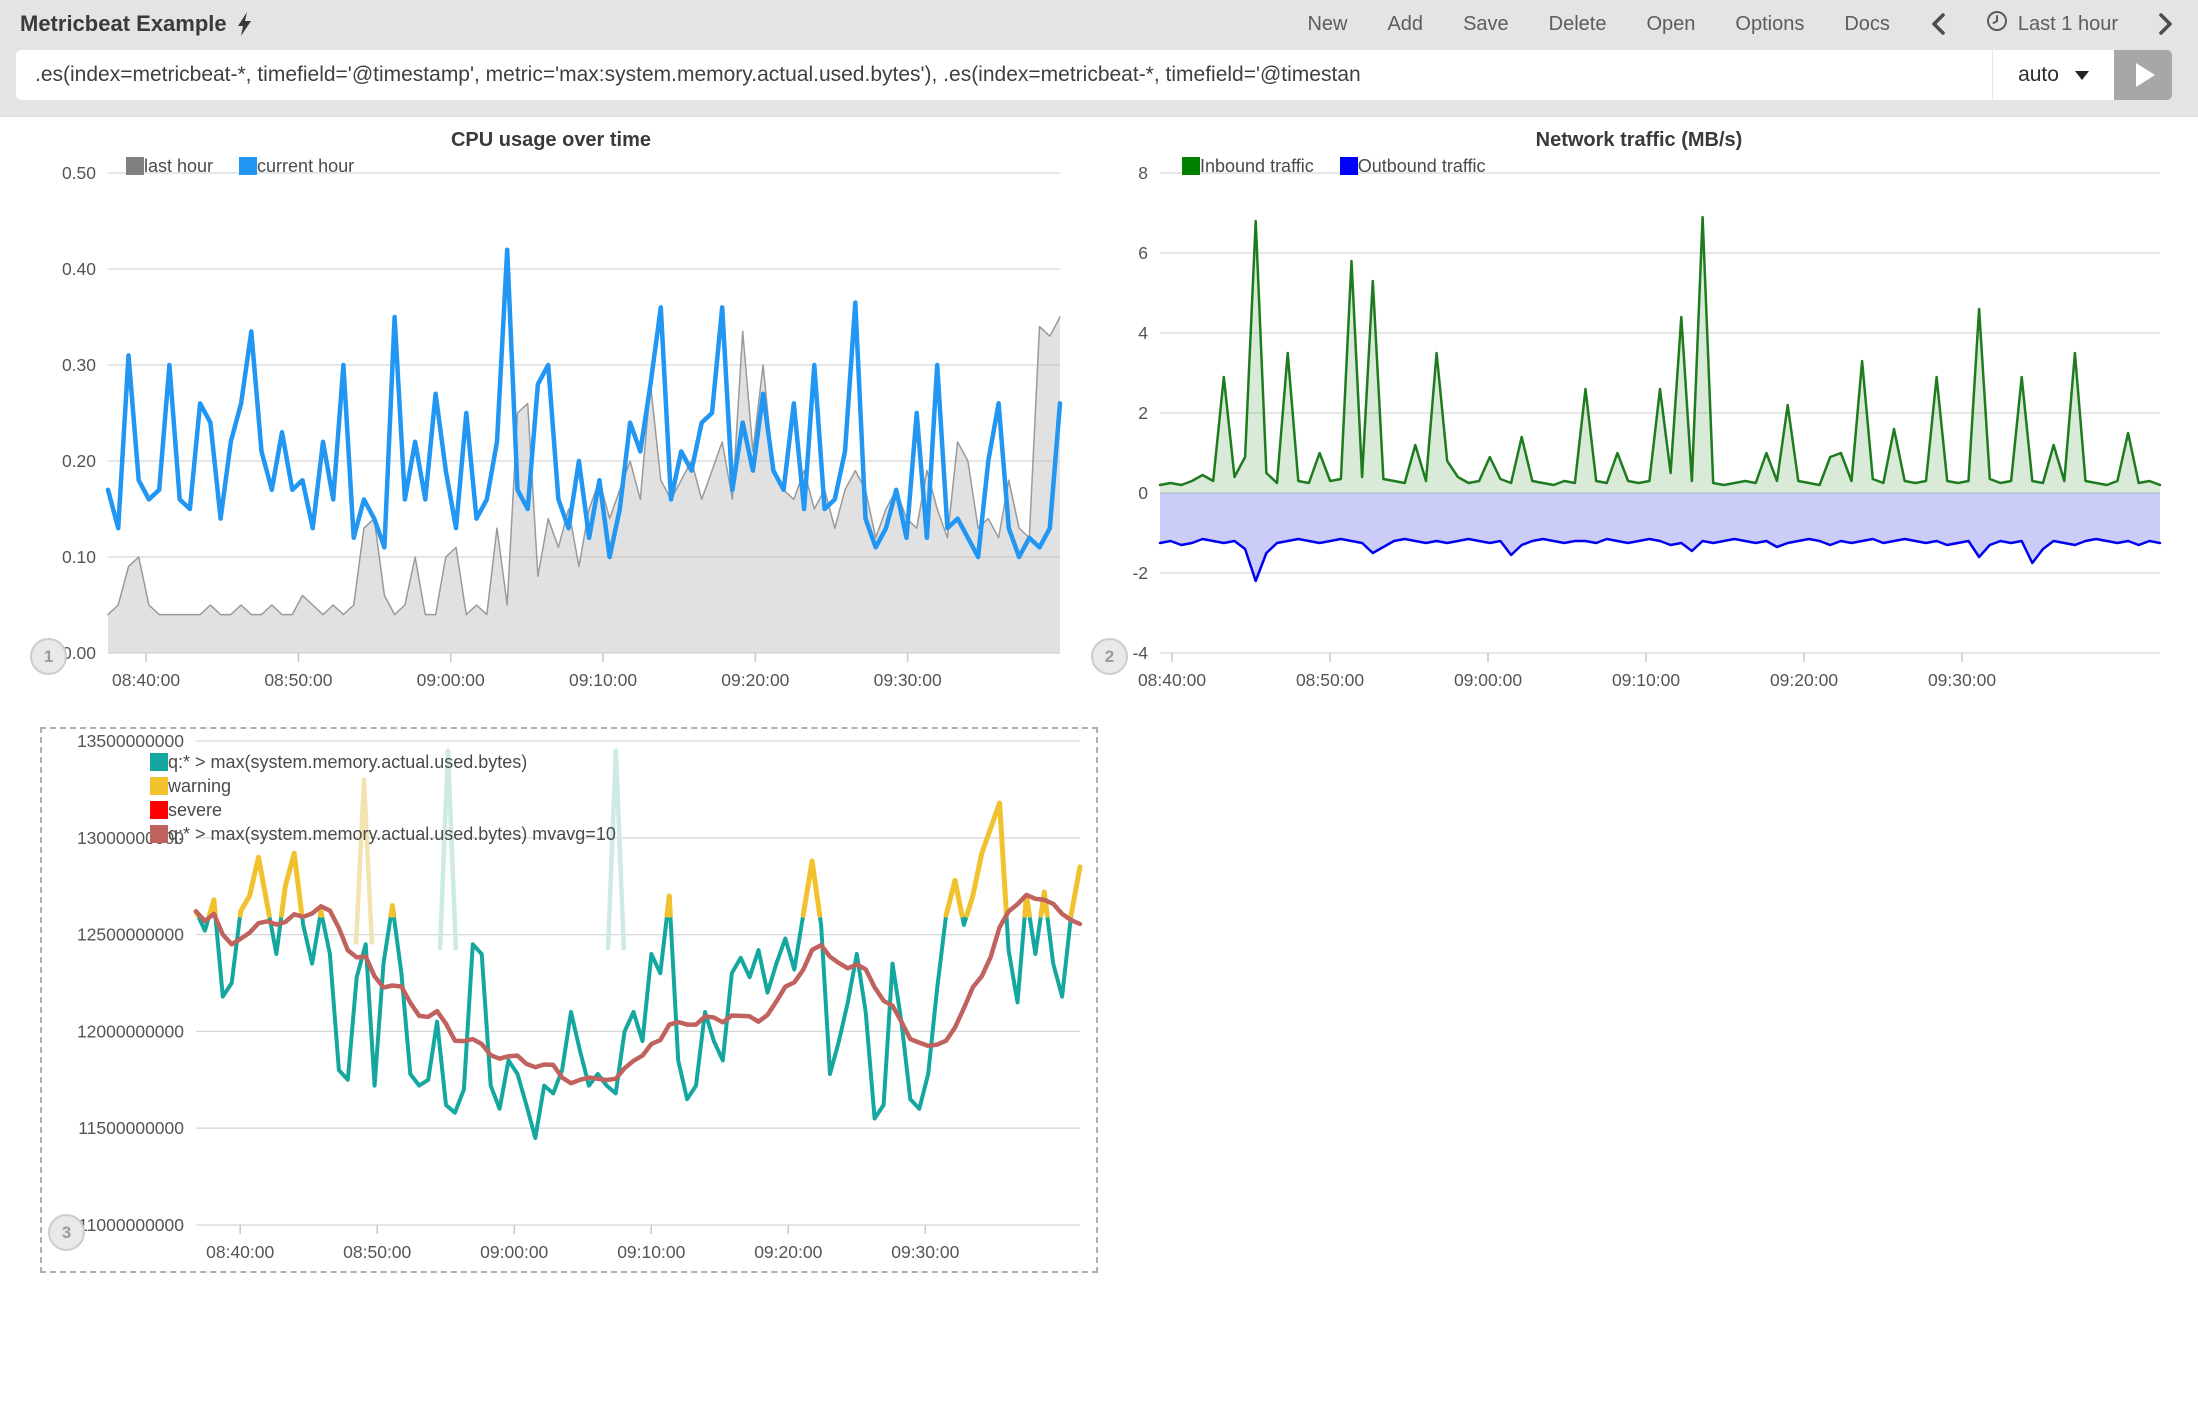  Describe the element at coordinates (131, 1225) in the screenshot. I see `svg-text: 11000000000` at that location.